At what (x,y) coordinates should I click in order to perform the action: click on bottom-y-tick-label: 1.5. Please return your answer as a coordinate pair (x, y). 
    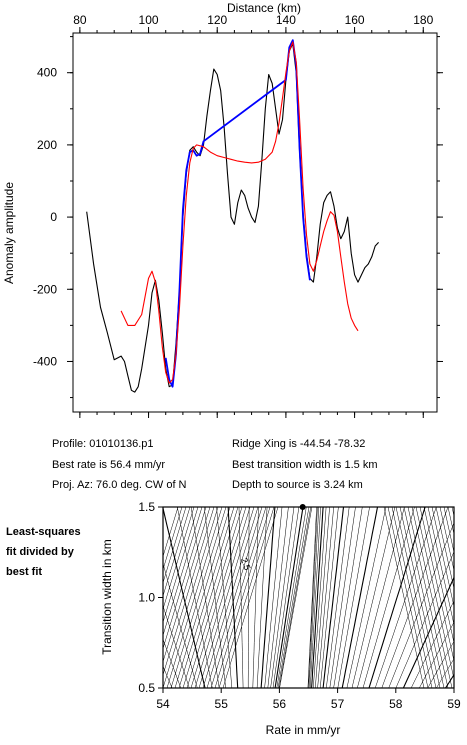
    Looking at the image, I should click on (146, 507).